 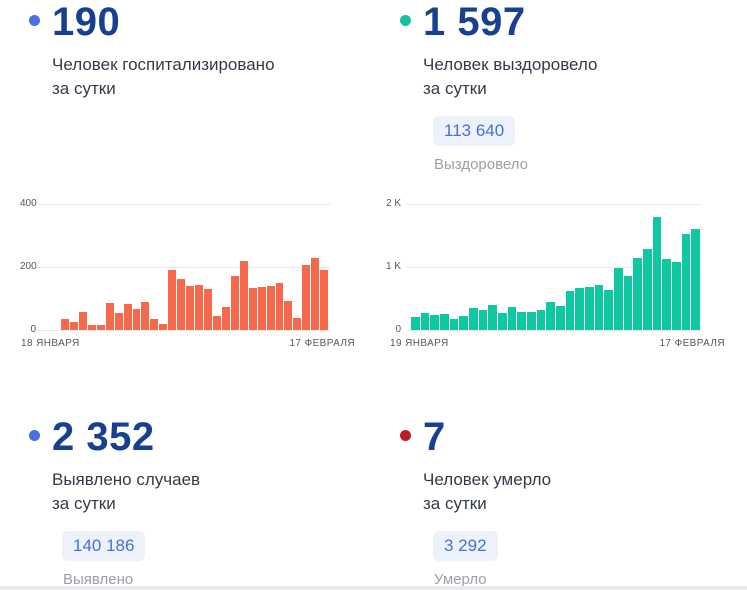 I want to click on deaths-dot-icon, so click(x=405, y=435).